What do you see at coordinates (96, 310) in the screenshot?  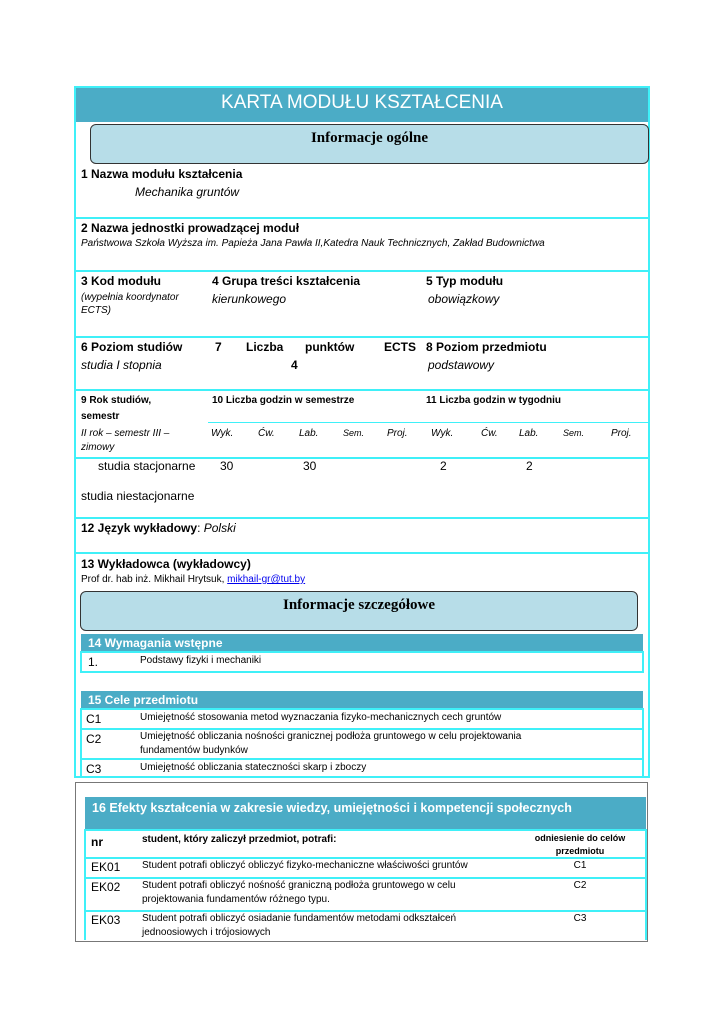 I see `f3-note: ECTS)` at bounding box center [96, 310].